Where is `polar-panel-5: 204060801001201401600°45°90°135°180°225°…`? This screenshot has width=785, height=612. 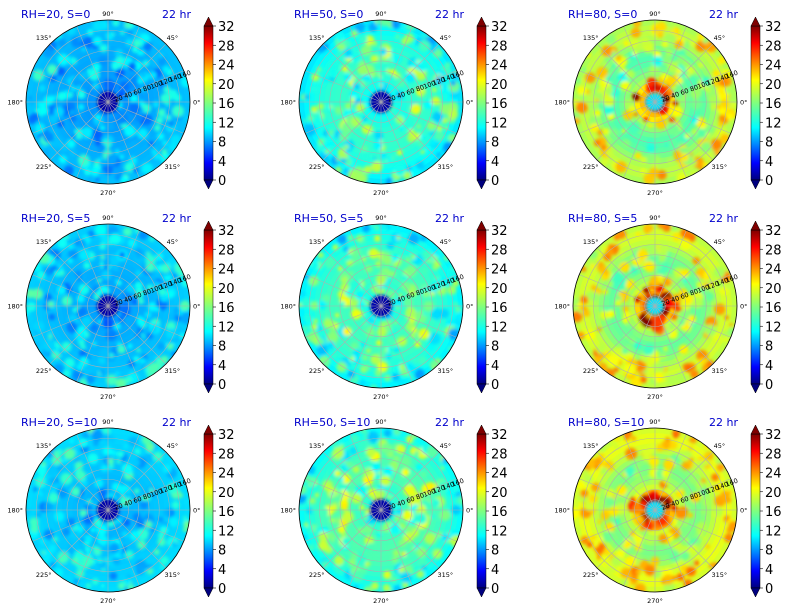 polar-panel-5: 204060801001201401600°45°90°135°180°225°… is located at coordinates (393, 306).